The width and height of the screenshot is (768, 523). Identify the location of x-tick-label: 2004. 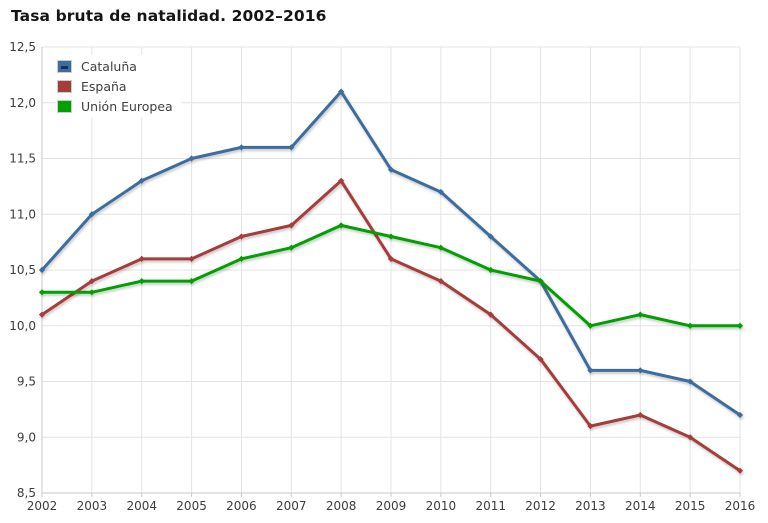
(141, 506).